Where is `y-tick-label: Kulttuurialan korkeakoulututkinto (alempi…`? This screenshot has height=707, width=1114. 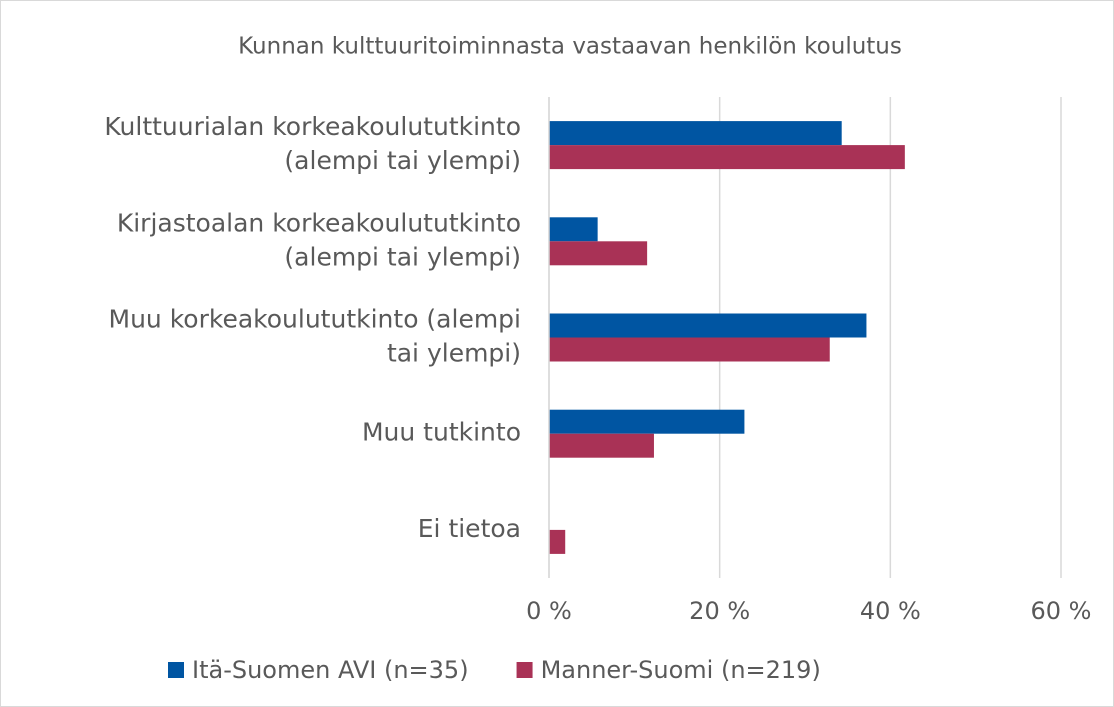 y-tick-label: Kulttuurialan korkeakoulututkinto (alempi… is located at coordinates (312, 143).